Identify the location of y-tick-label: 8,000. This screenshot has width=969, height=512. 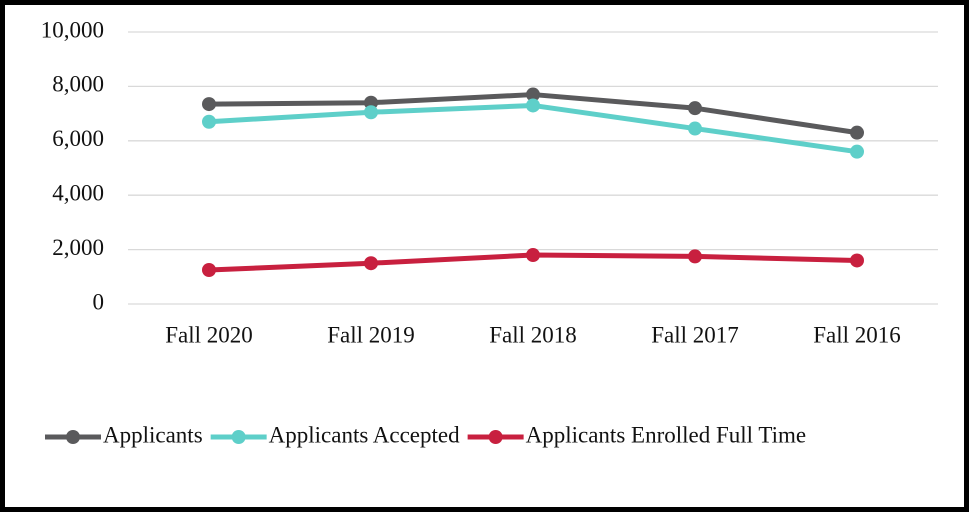
(78, 84).